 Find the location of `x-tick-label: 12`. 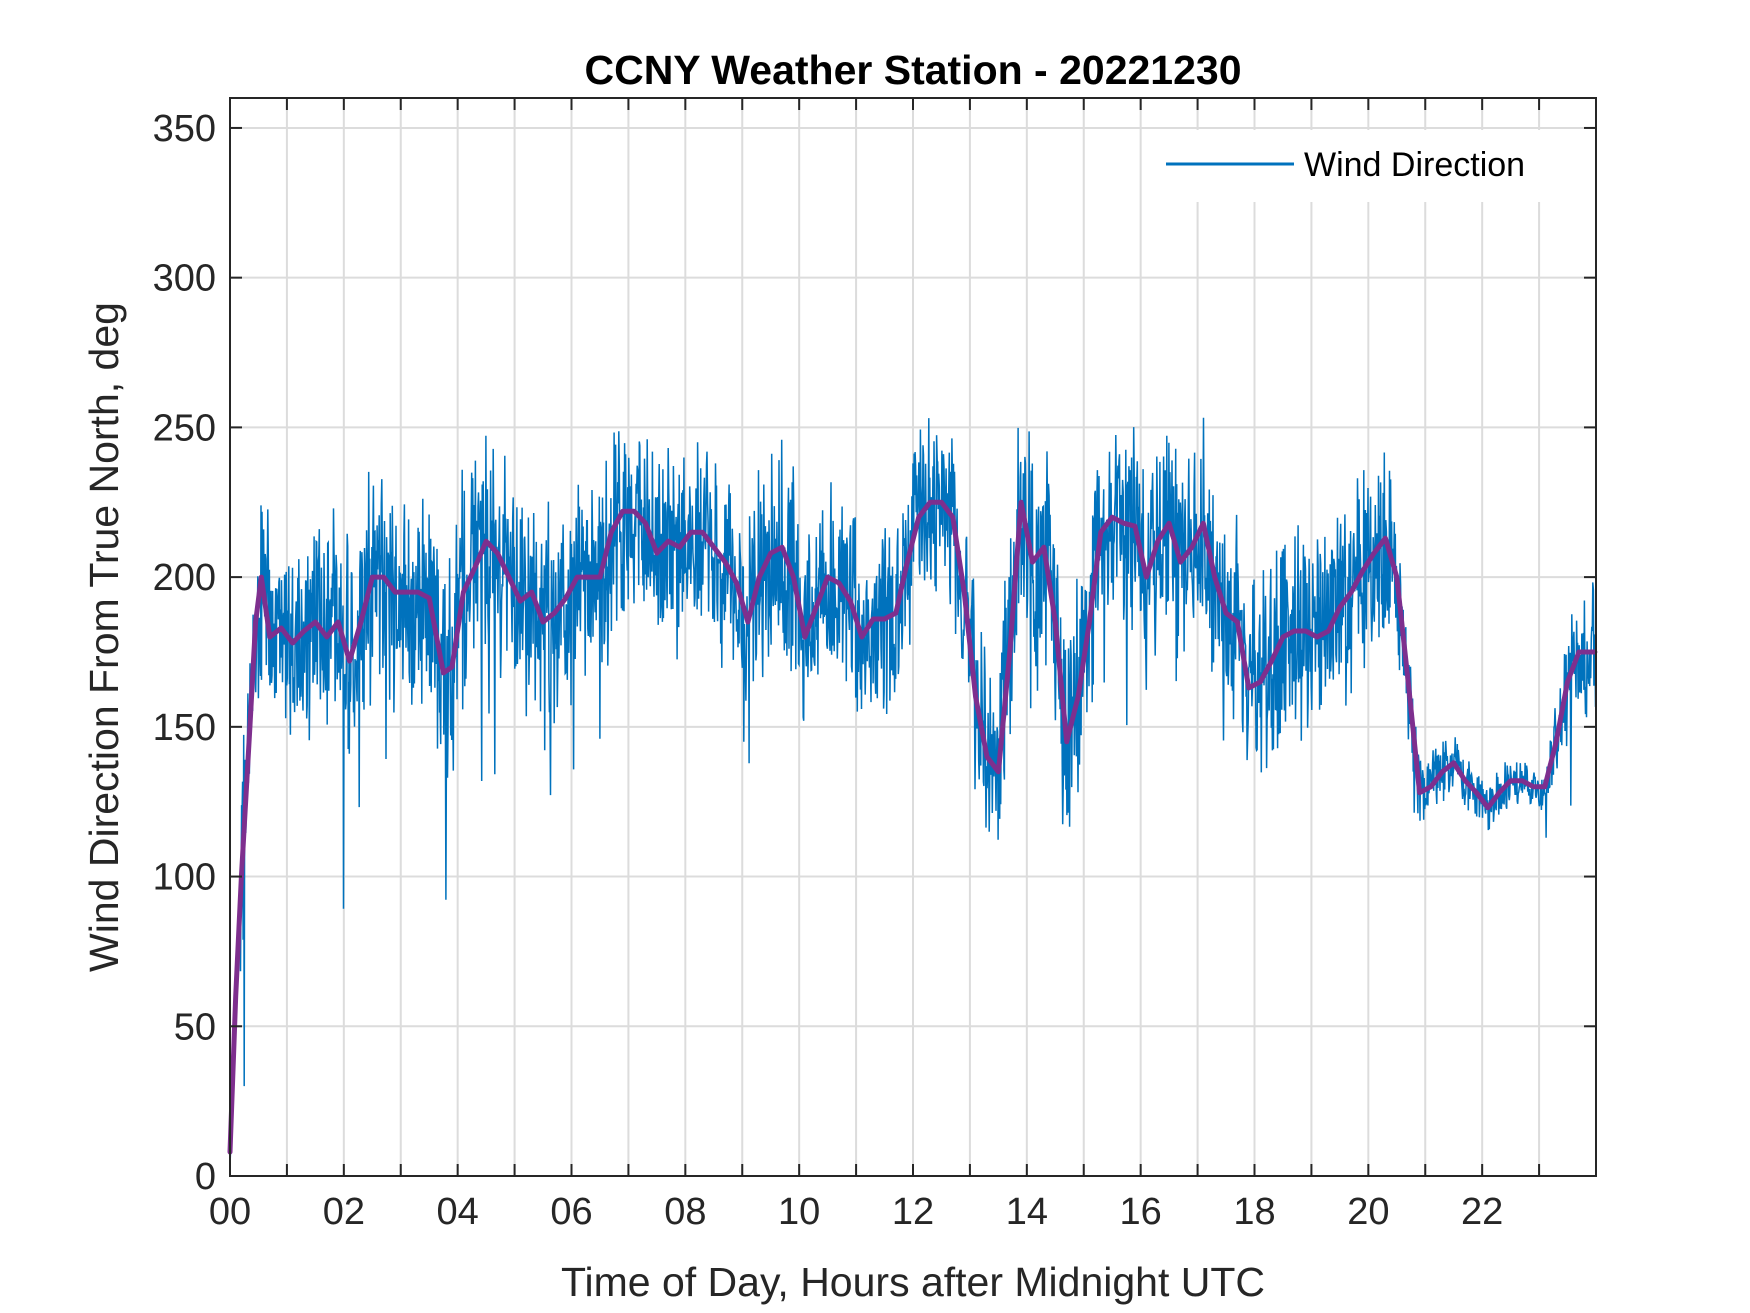

x-tick-label: 12 is located at coordinates (913, 1212).